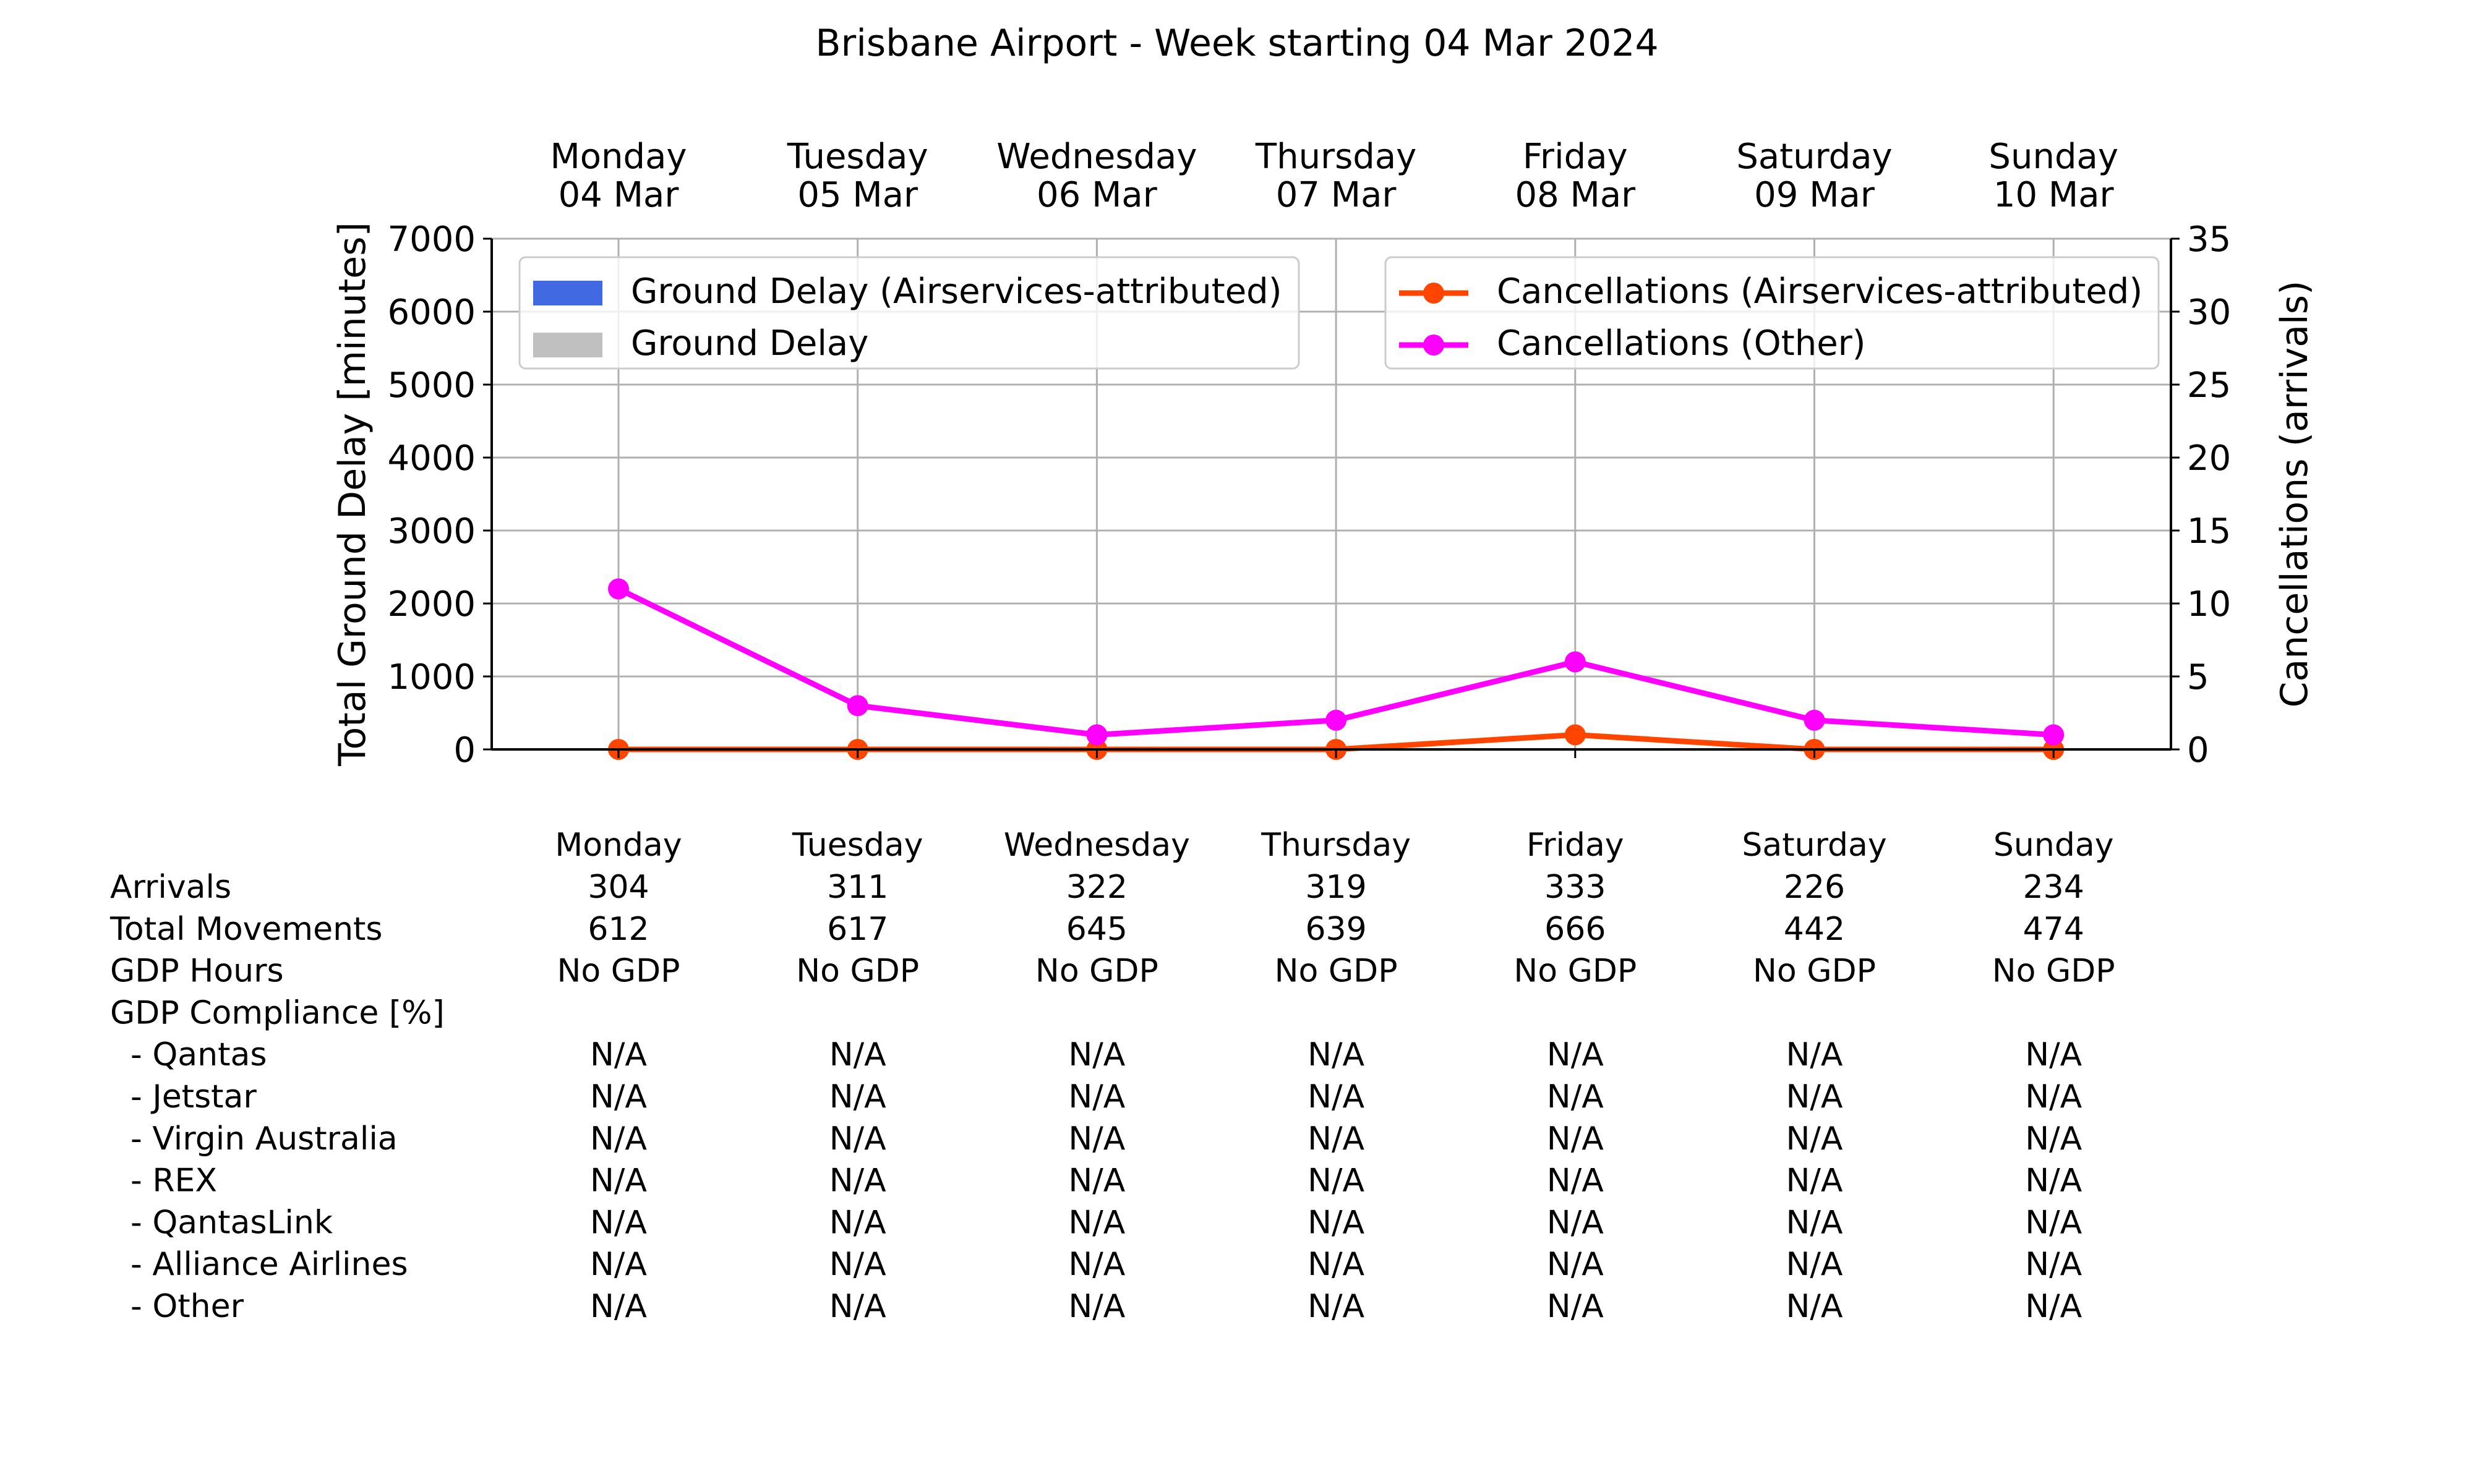  I want to click on table-header-cell: Sunday, so click(2053, 845).